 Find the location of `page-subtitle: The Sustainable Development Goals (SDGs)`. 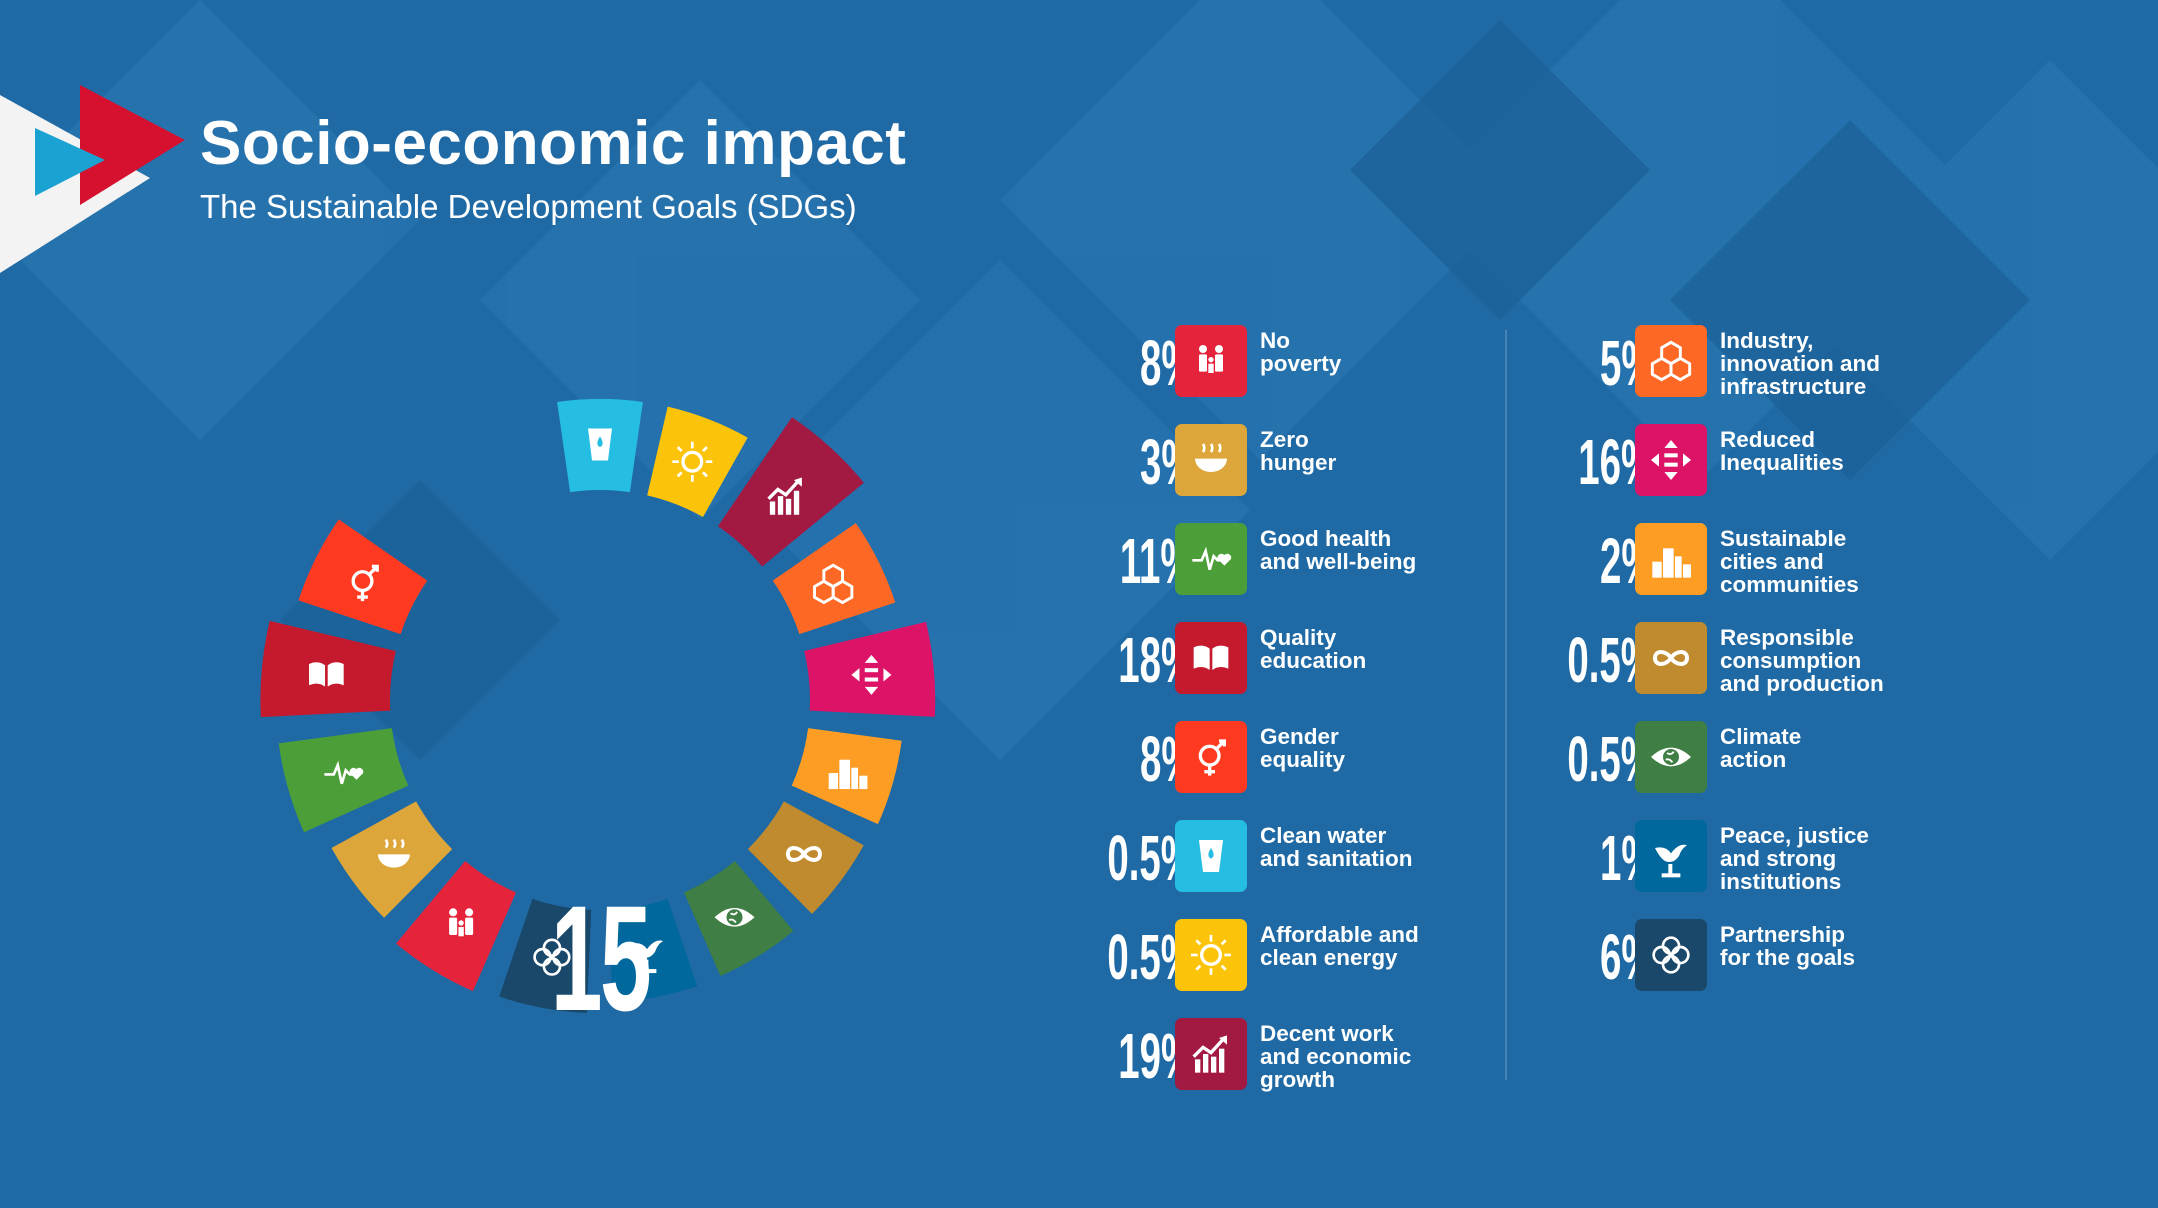

page-subtitle: The Sustainable Development Goals (SDGs) is located at coordinates (528, 206).